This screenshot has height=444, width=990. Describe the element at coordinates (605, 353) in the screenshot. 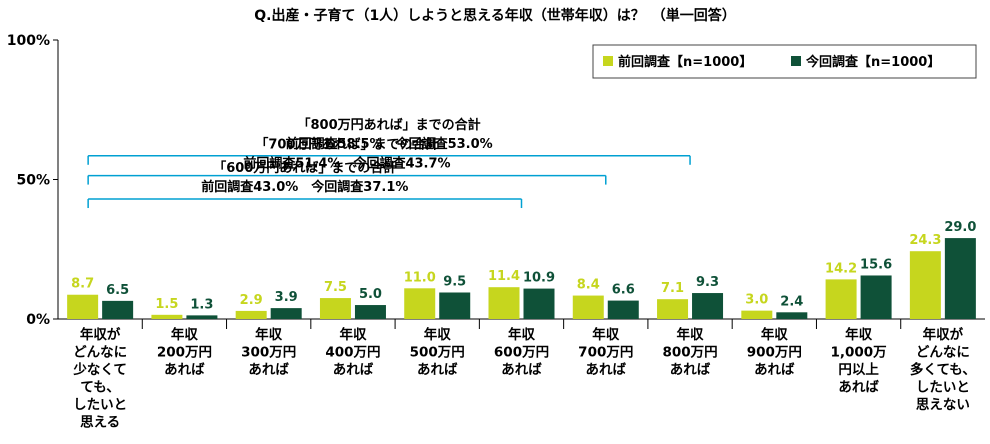

I see `category-label: 700万円` at that location.